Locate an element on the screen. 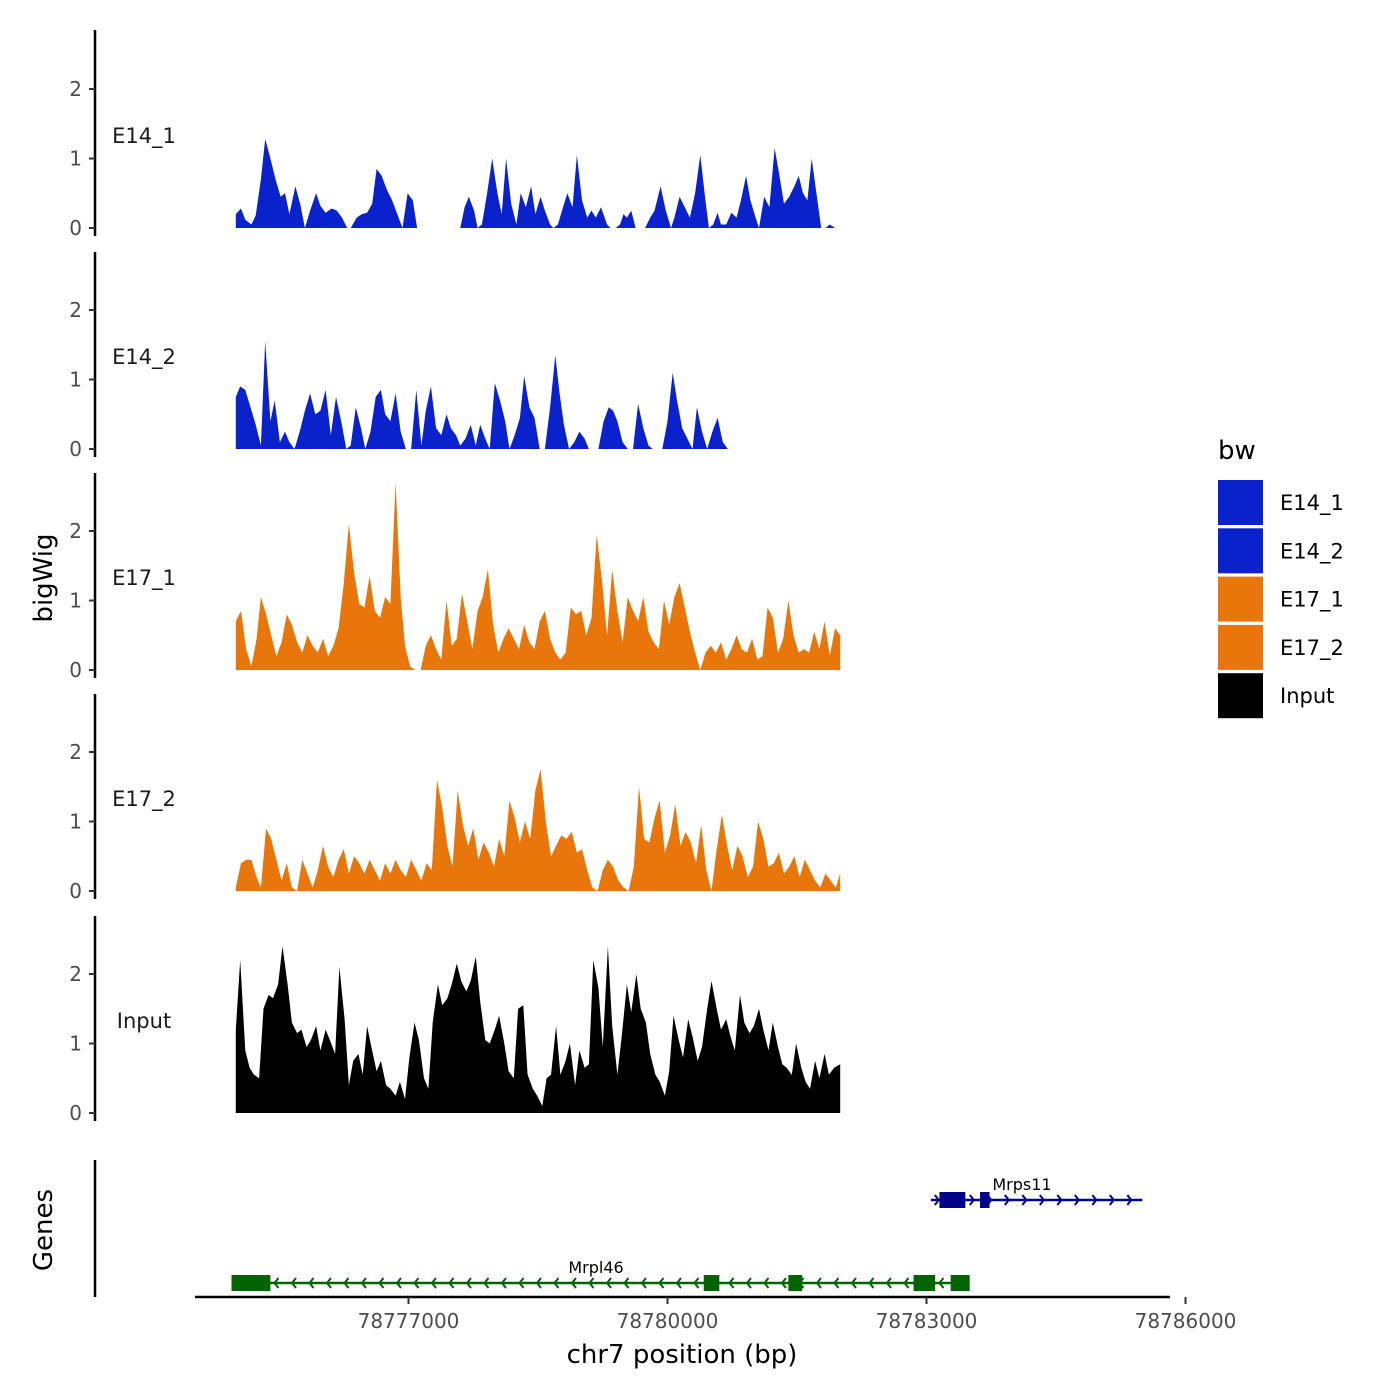 The height and width of the screenshot is (1400, 1400). track-label-E14_2: E14_2 is located at coordinates (144, 357).